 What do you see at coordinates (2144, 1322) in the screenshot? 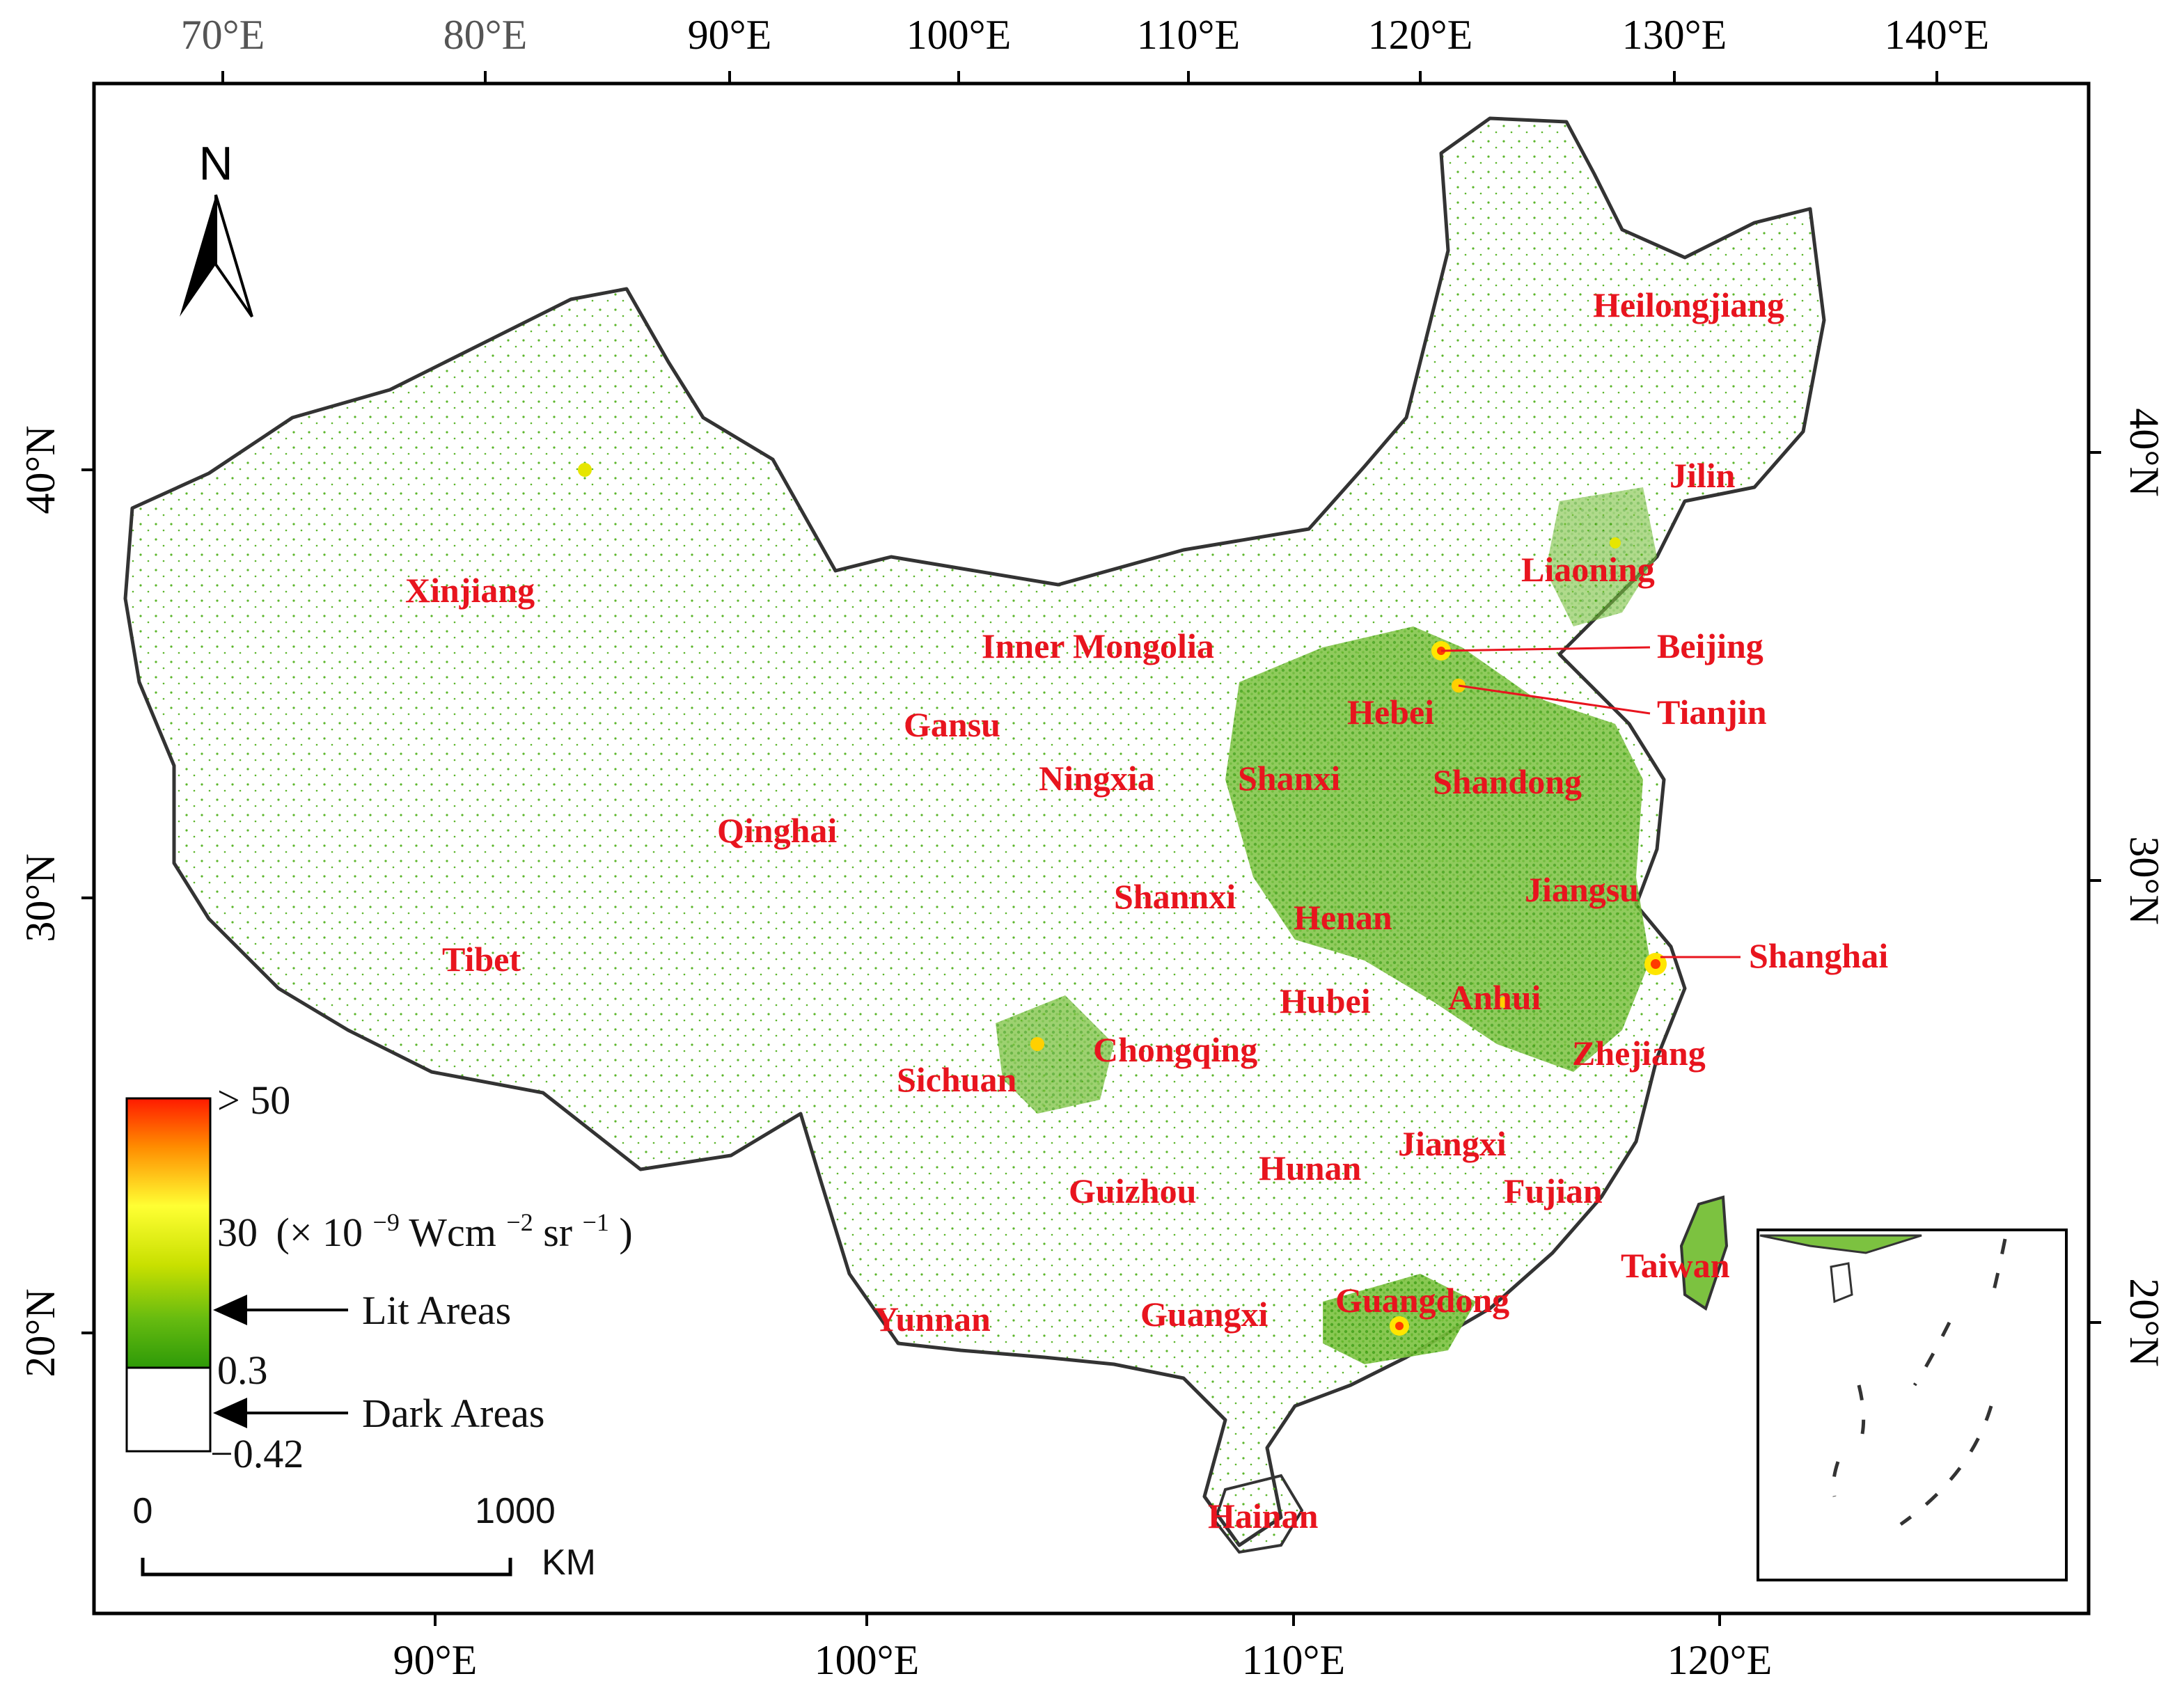
I see `right-tick-20n: 20°N` at bounding box center [2144, 1322].